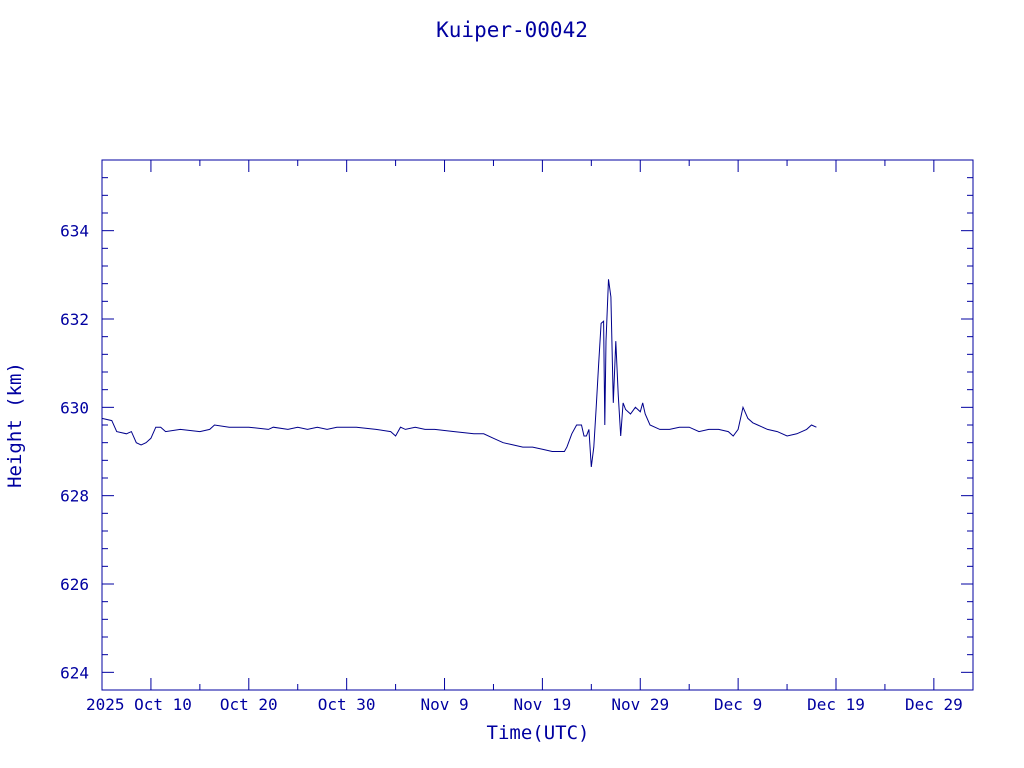 The width and height of the screenshot is (1024, 768). Describe the element at coordinates (74, 584) in the screenshot. I see `y-tick-label: 626` at that location.